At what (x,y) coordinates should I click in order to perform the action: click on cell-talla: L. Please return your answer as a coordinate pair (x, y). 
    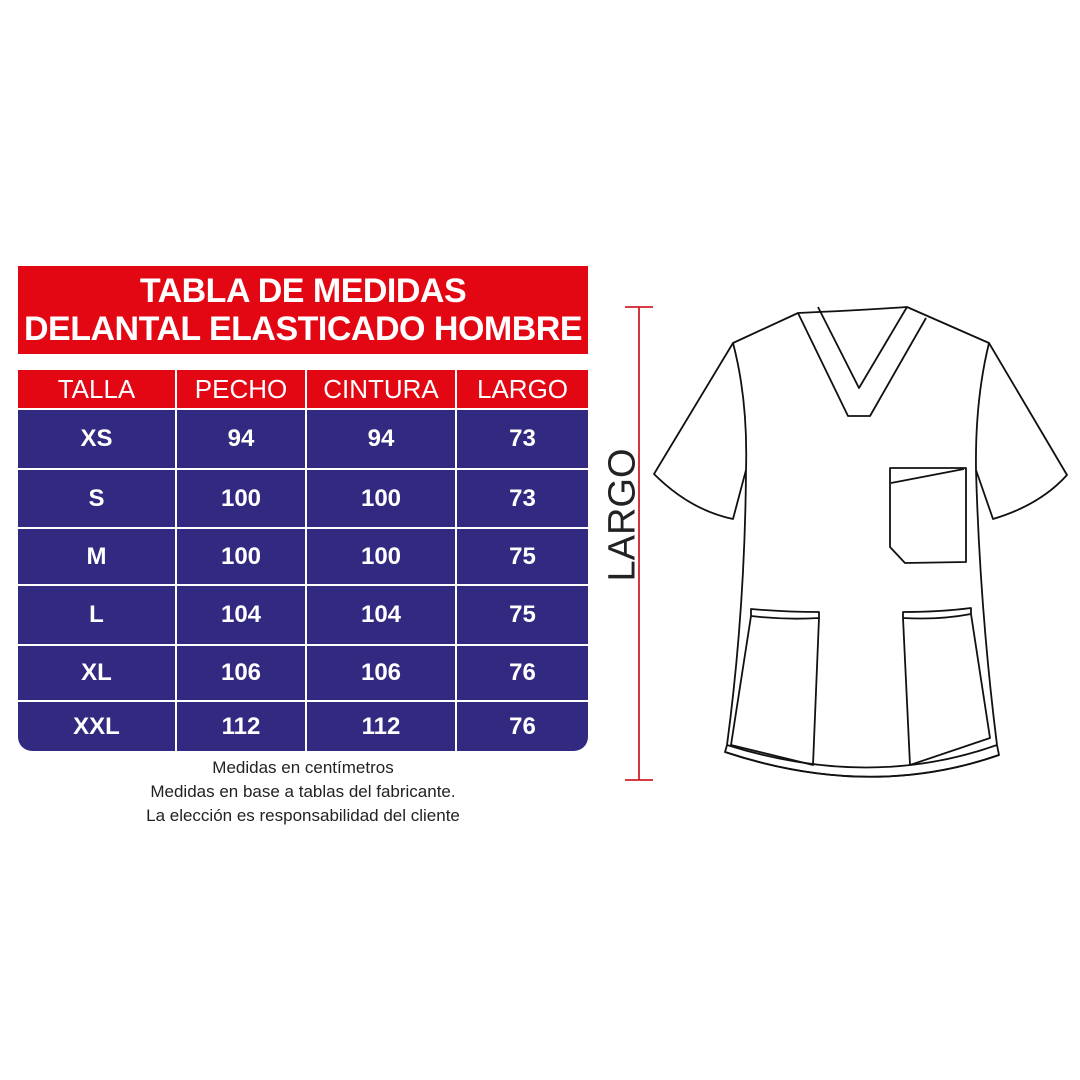
    Looking at the image, I should click on (97, 615).